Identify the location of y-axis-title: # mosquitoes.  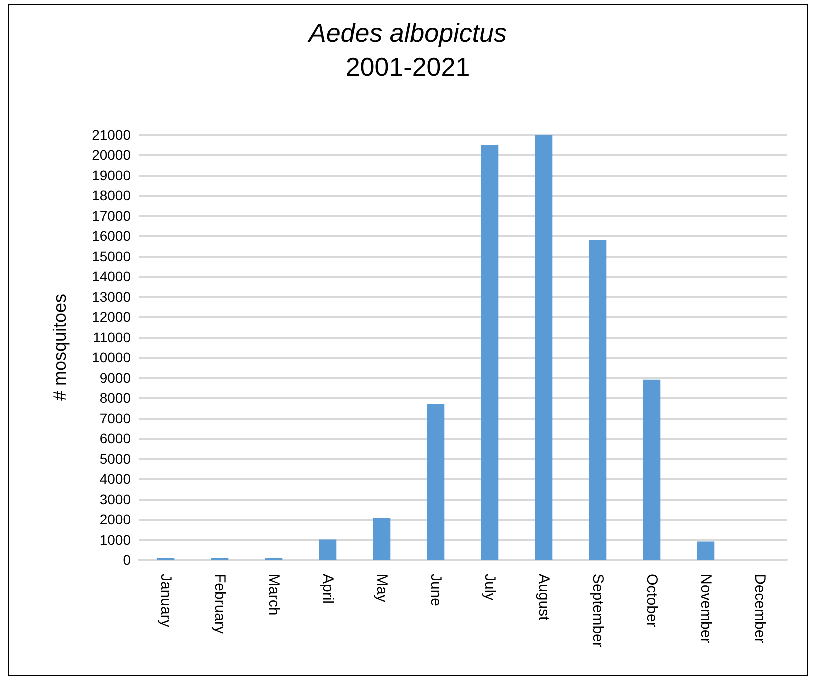
(60, 348).